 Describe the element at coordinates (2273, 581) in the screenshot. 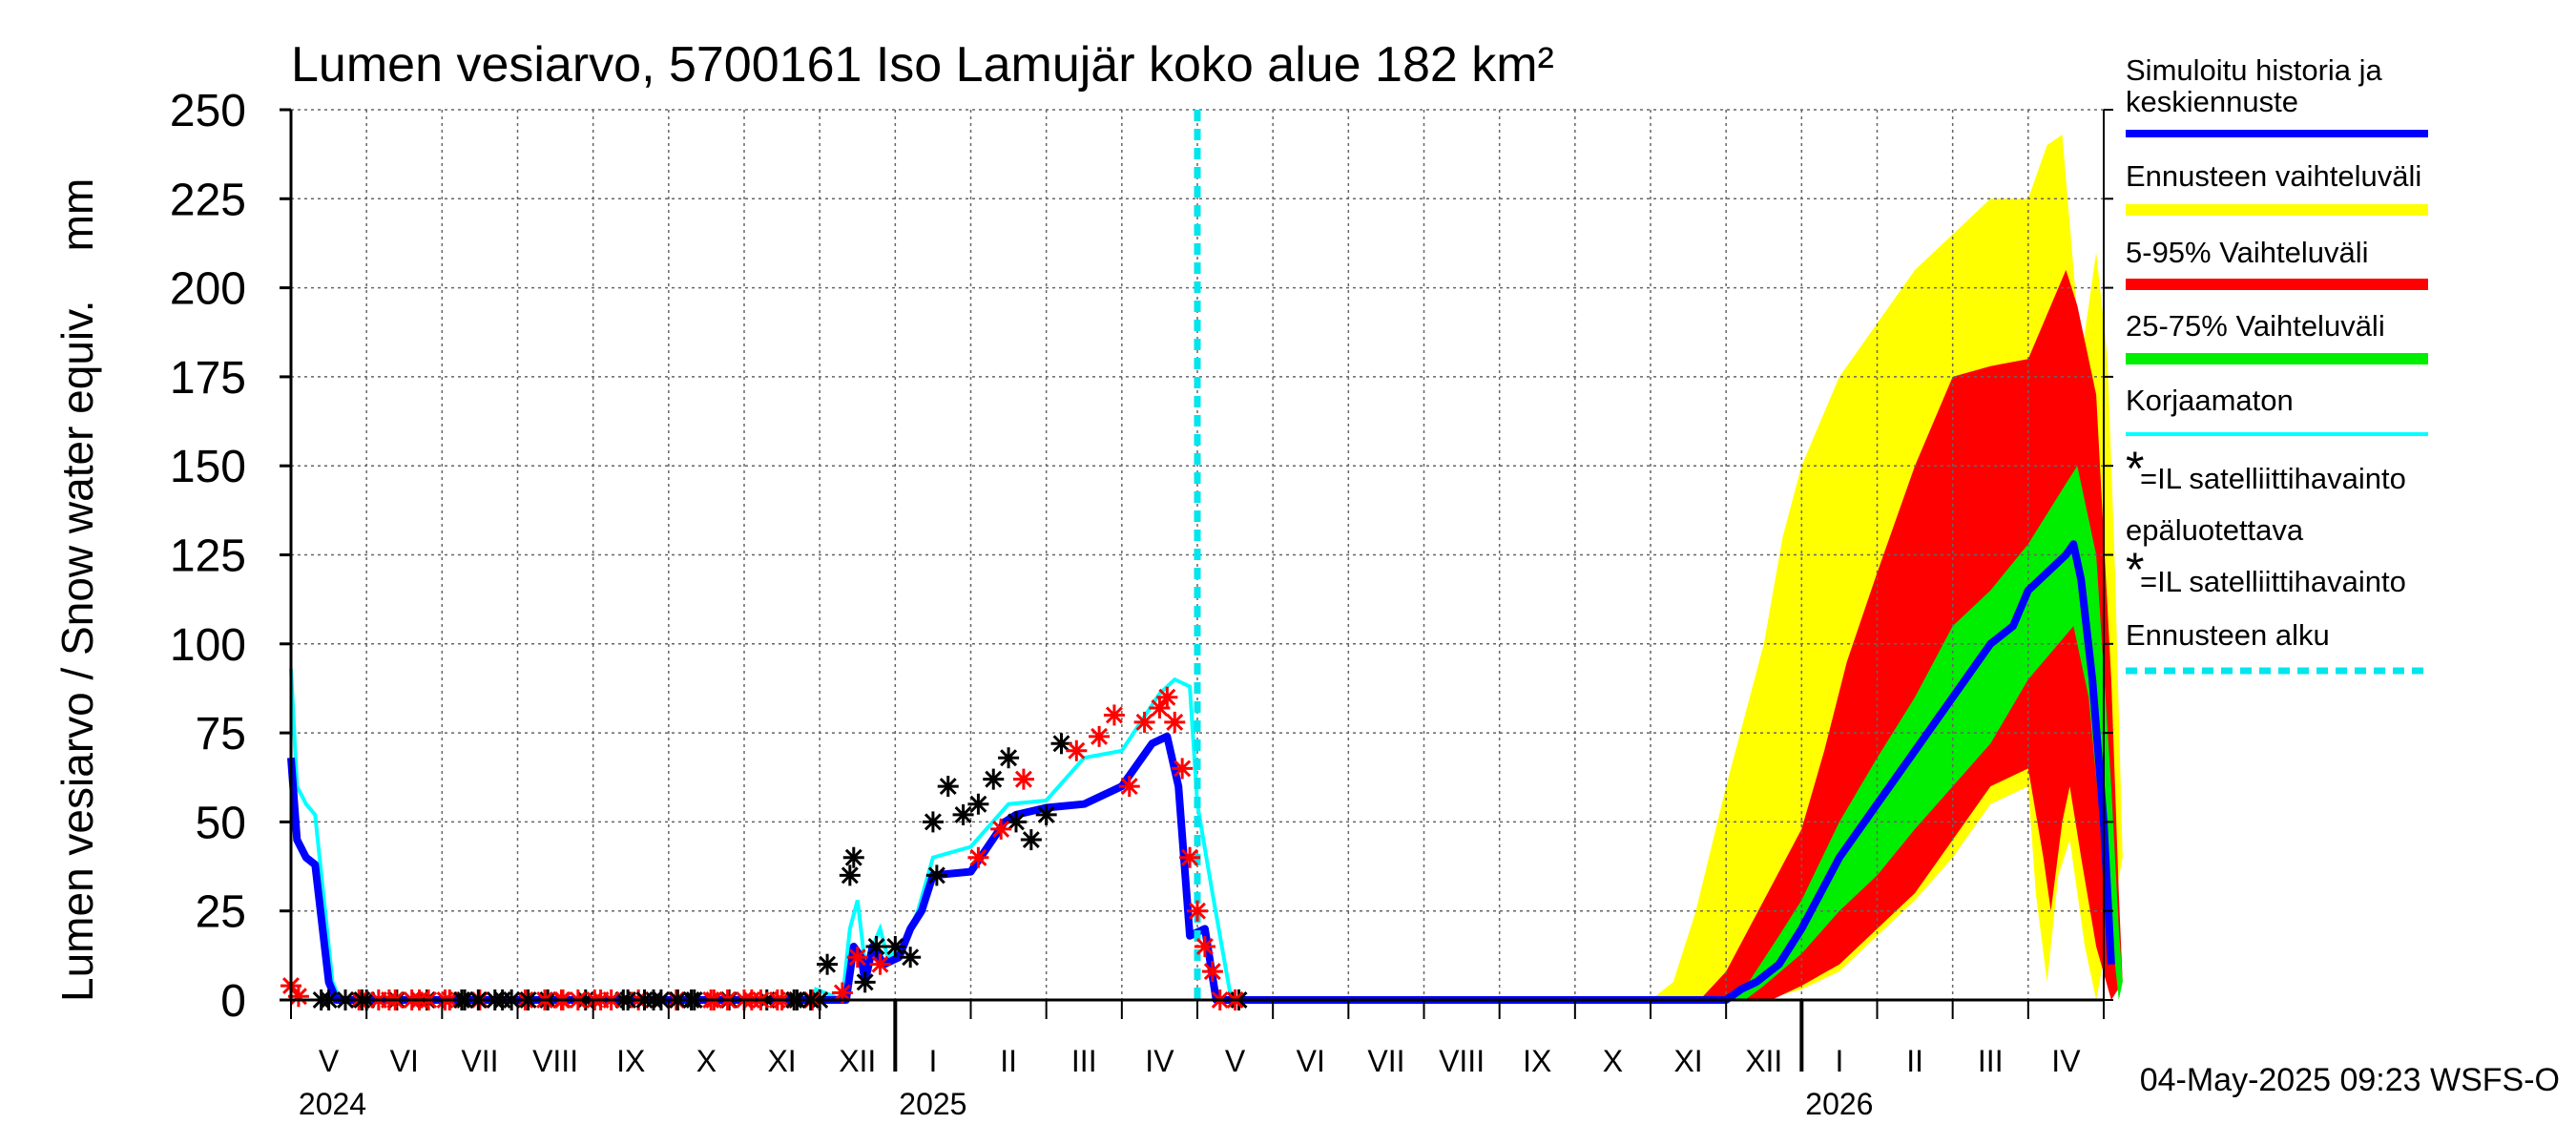

I see `legend-label-black-obs: =IL satelliittihavainto` at that location.